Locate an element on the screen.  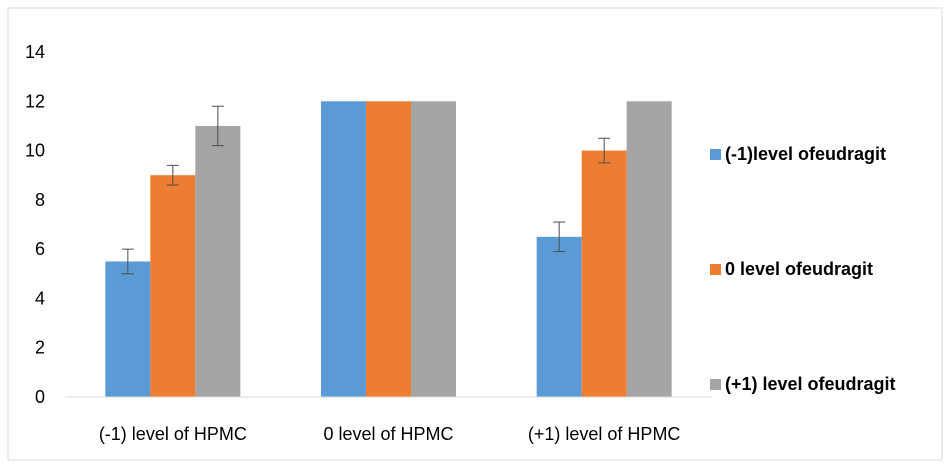
x-tick-label: 0 level of HPMC is located at coordinates (388, 434).